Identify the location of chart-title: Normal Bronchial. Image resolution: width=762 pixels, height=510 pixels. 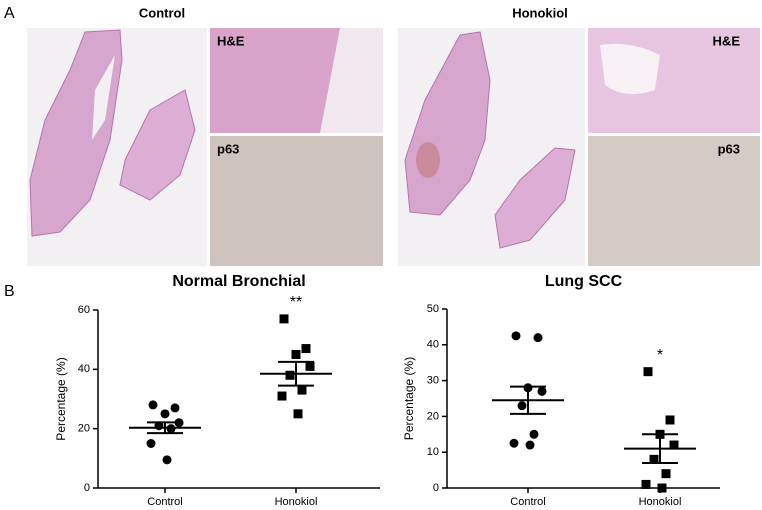
(238, 281).